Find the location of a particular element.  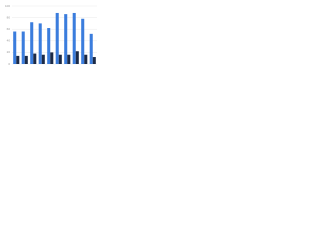

chart: 0 20 40 60 80 100 is located at coordinates (51, 35).